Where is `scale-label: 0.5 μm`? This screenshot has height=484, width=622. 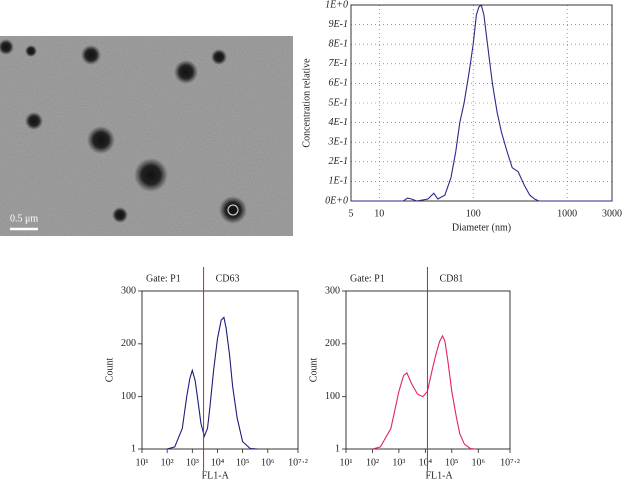
scale-label: 0.5 μm is located at coordinates (24, 218).